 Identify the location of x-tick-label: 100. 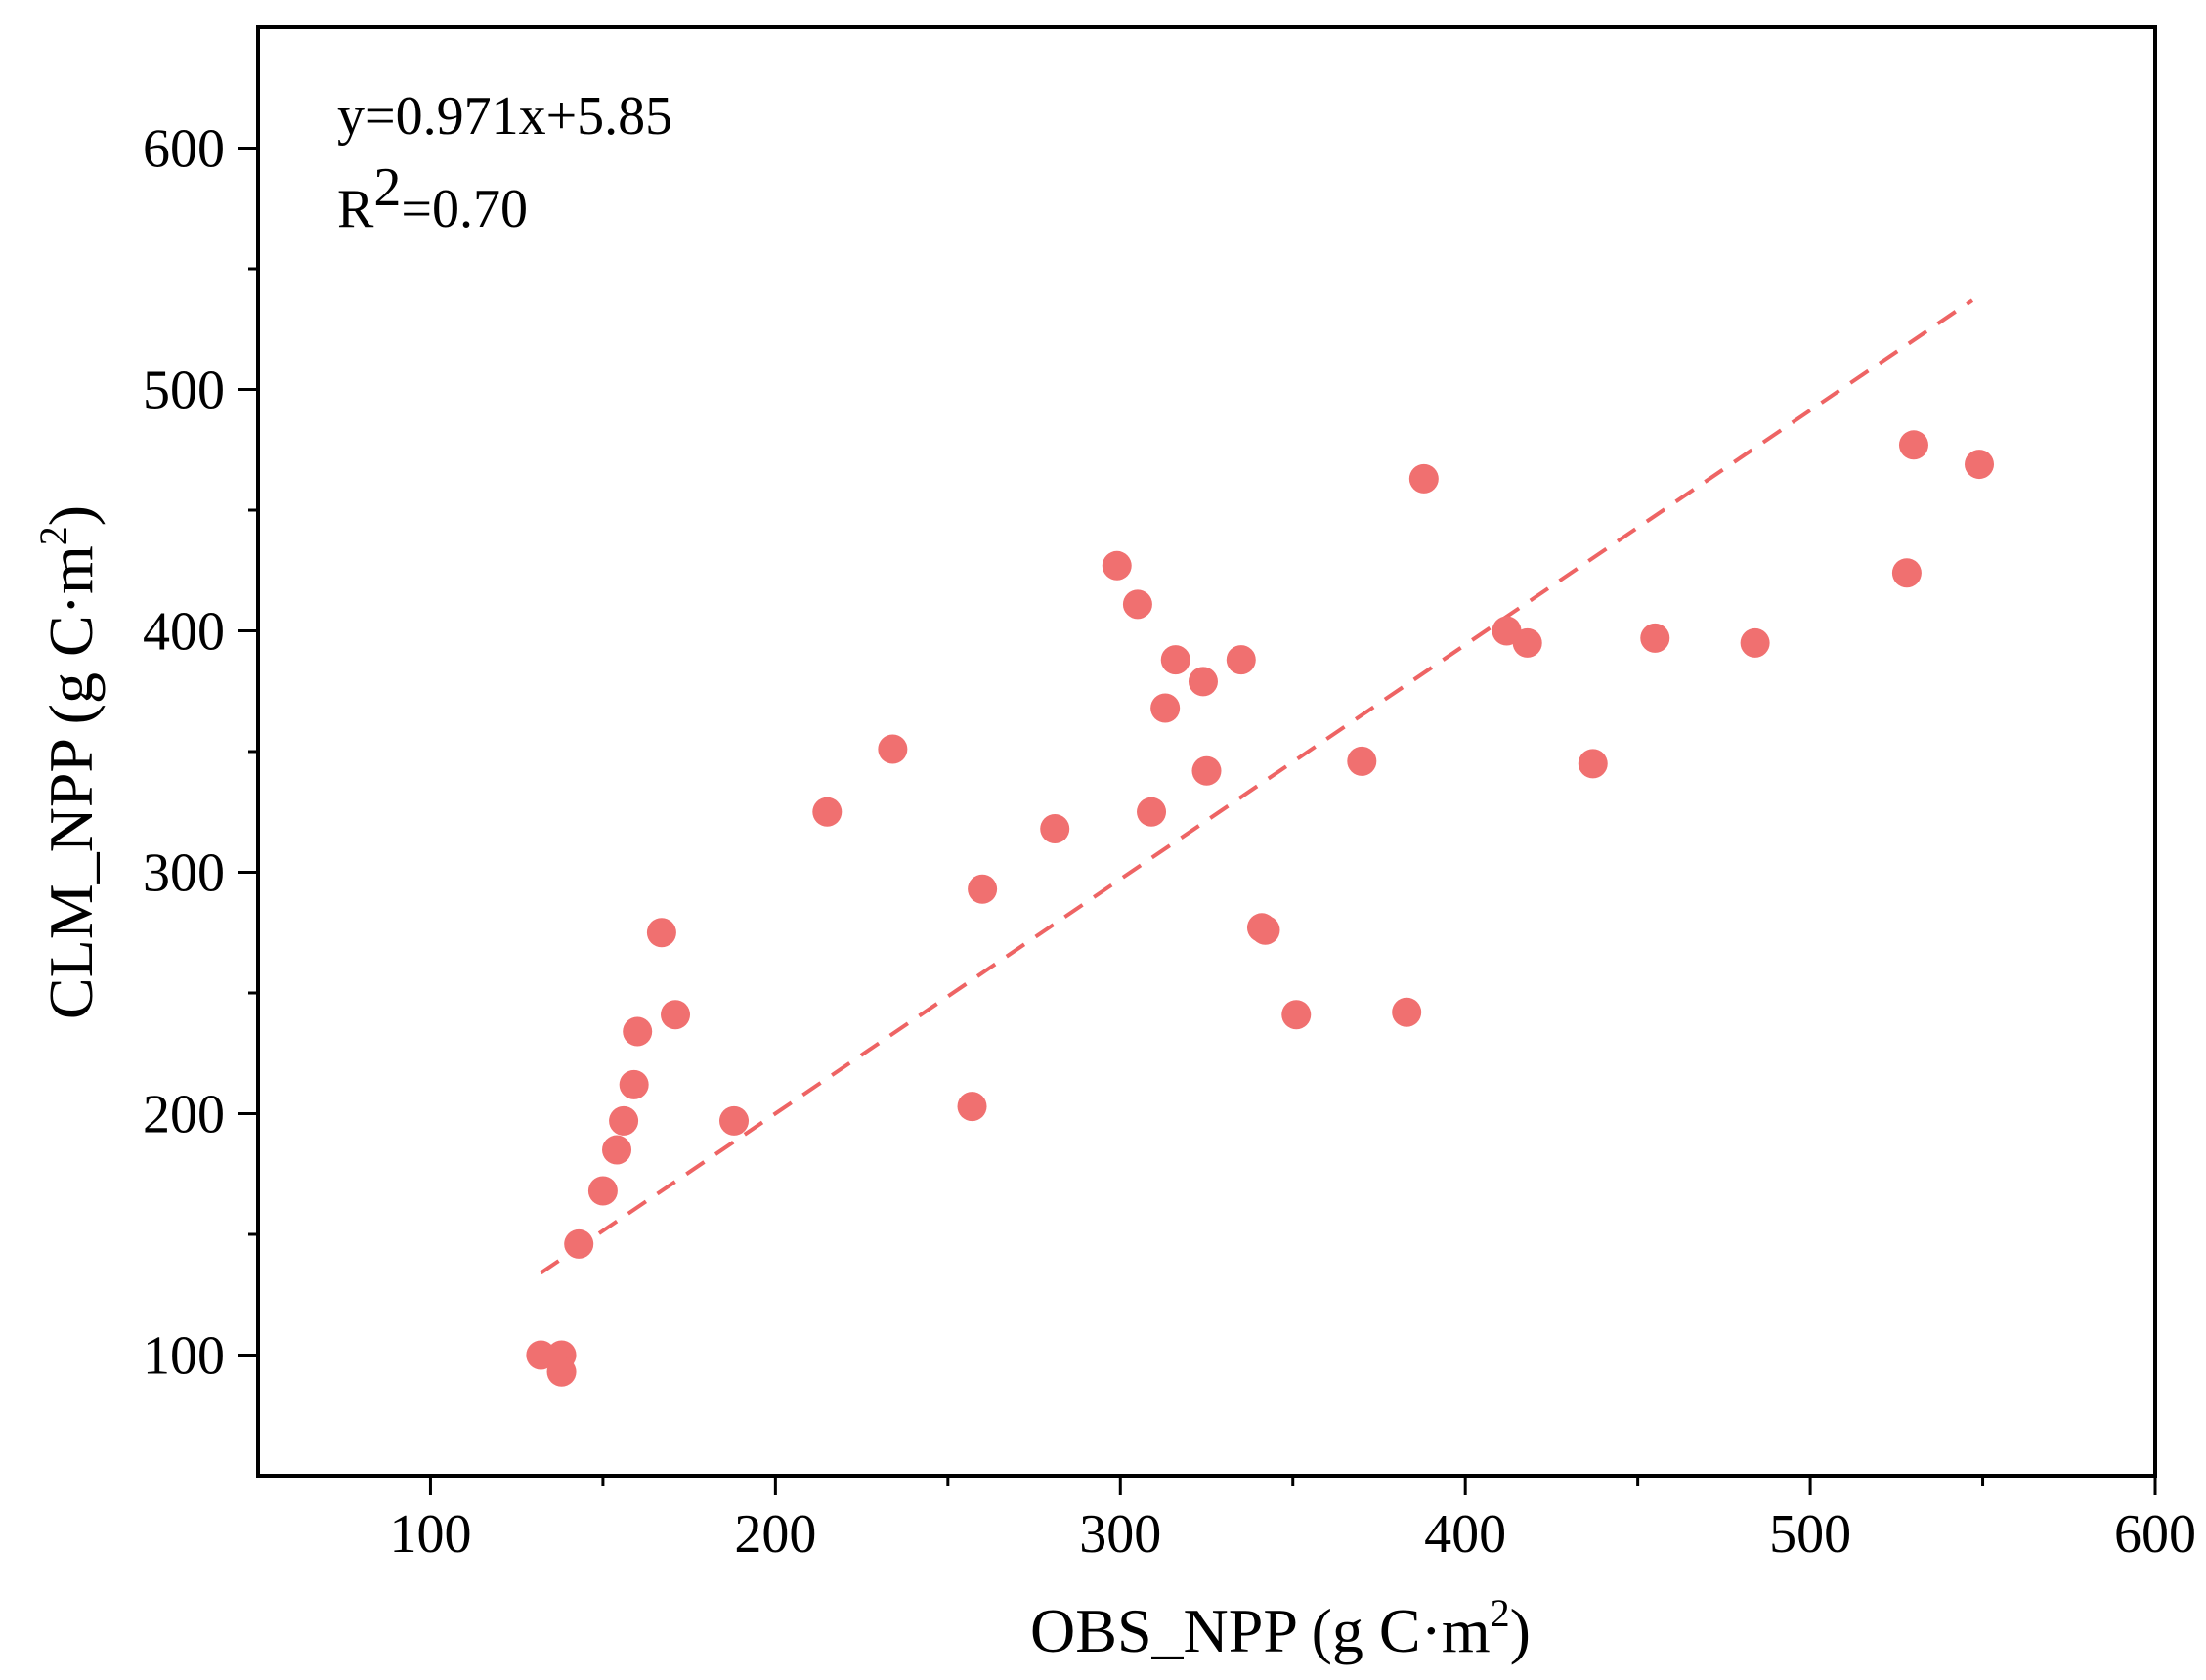
(430, 1534).